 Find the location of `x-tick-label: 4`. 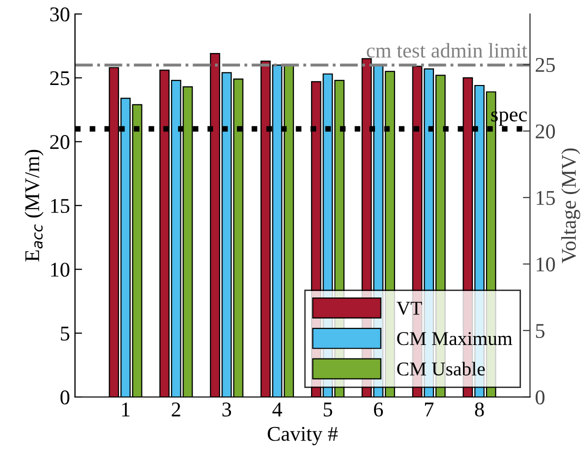

x-tick-label: 4 is located at coordinates (277, 409).